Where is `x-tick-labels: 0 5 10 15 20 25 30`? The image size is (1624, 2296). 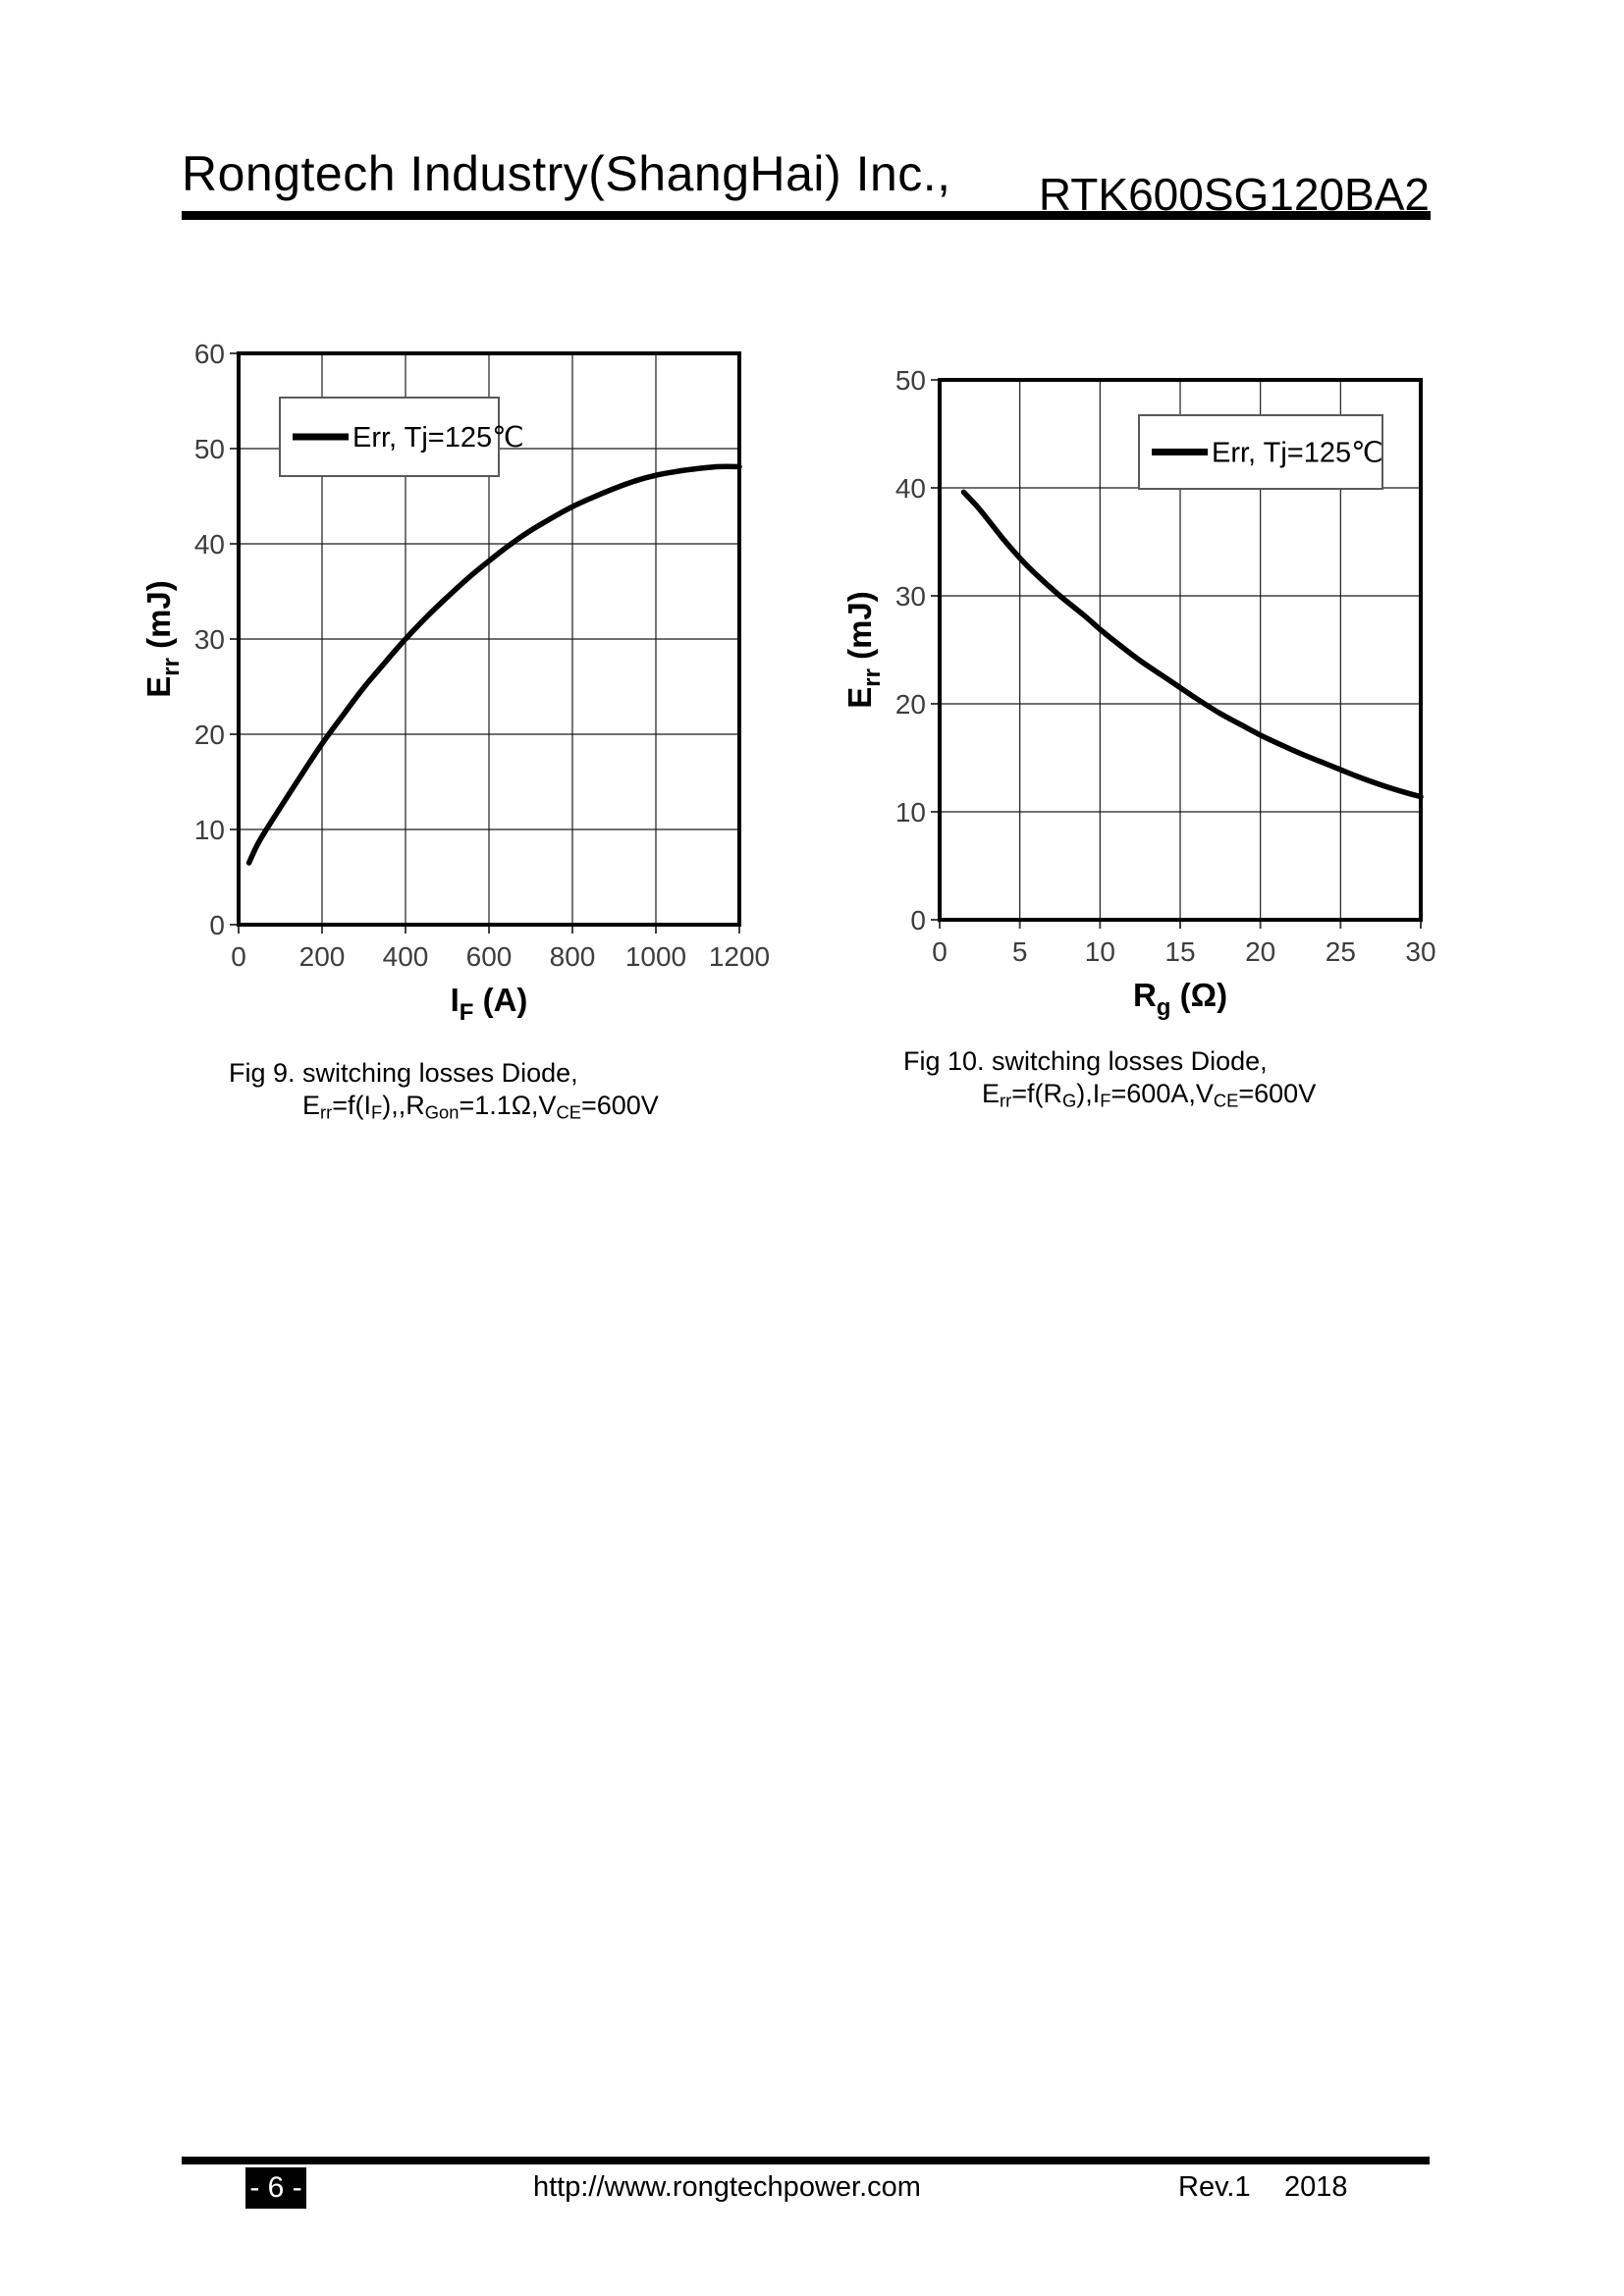
x-tick-labels: 0 5 10 15 20 25 30 is located at coordinates (1183, 951).